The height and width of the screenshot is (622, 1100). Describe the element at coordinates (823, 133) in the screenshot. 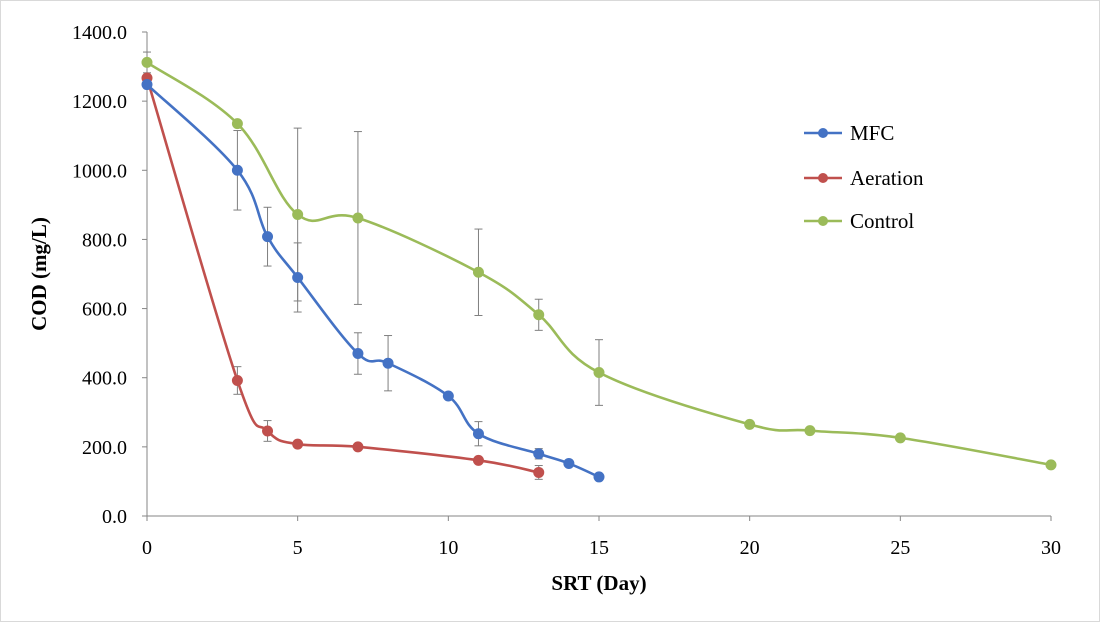

I see `legend-mfc-marker` at that location.